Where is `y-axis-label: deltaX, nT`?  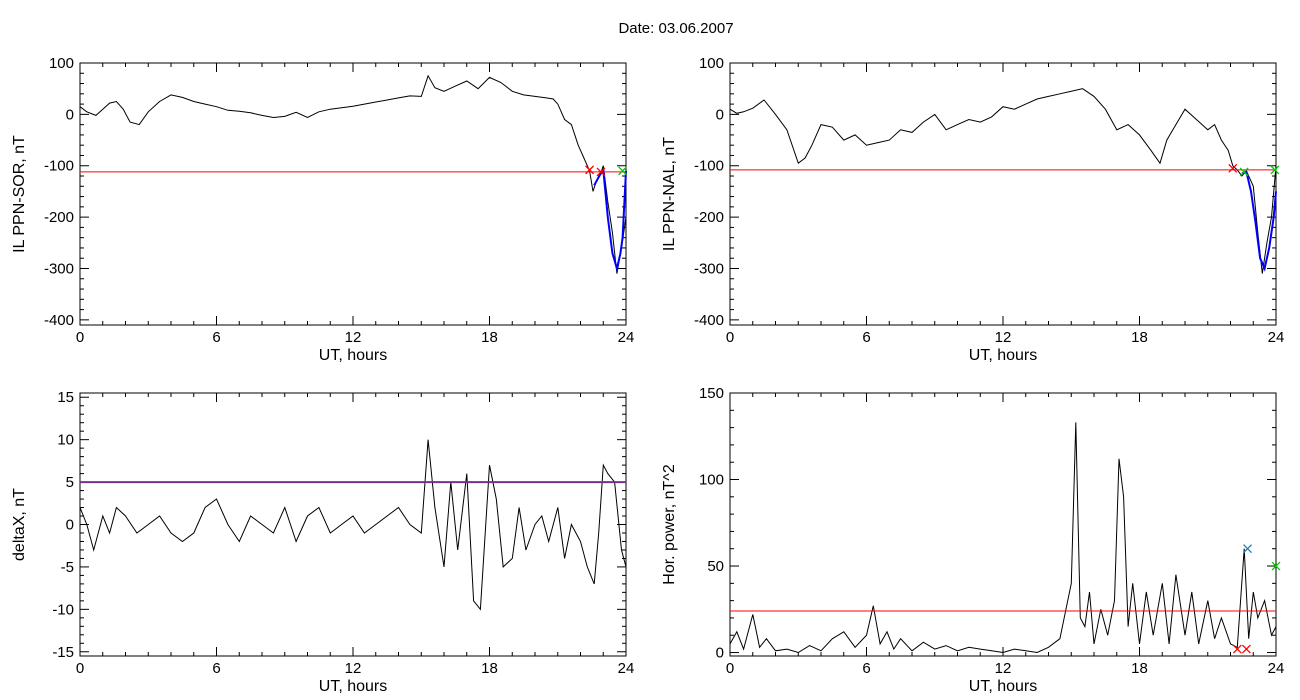 y-axis-label: deltaX, nT is located at coordinates (19, 524).